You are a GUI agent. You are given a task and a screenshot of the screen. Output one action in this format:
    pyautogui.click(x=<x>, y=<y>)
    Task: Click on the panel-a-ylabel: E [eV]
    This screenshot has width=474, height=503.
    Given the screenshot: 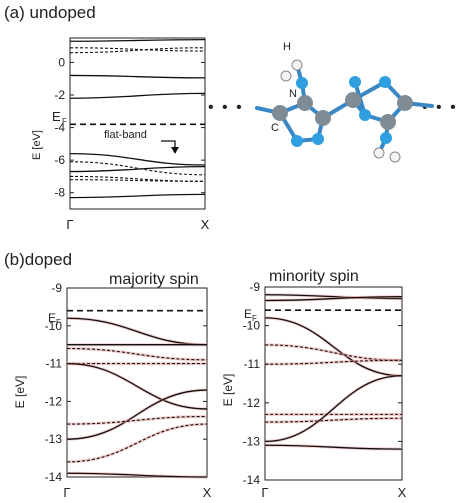 What is the action you would take?
    pyautogui.click(x=37, y=145)
    